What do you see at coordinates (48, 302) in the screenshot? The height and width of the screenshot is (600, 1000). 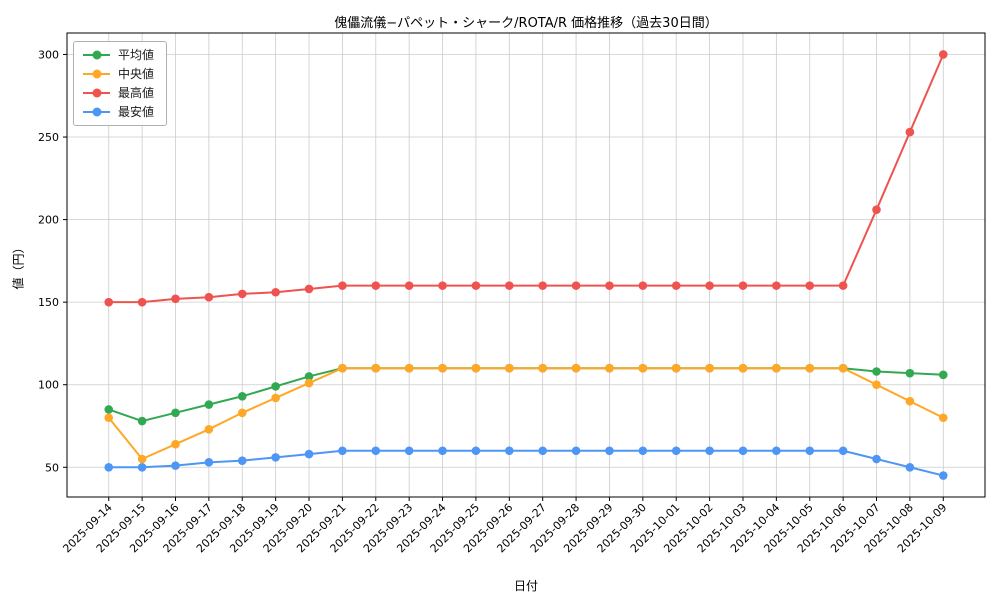 I see `svg-text: 150` at bounding box center [48, 302].